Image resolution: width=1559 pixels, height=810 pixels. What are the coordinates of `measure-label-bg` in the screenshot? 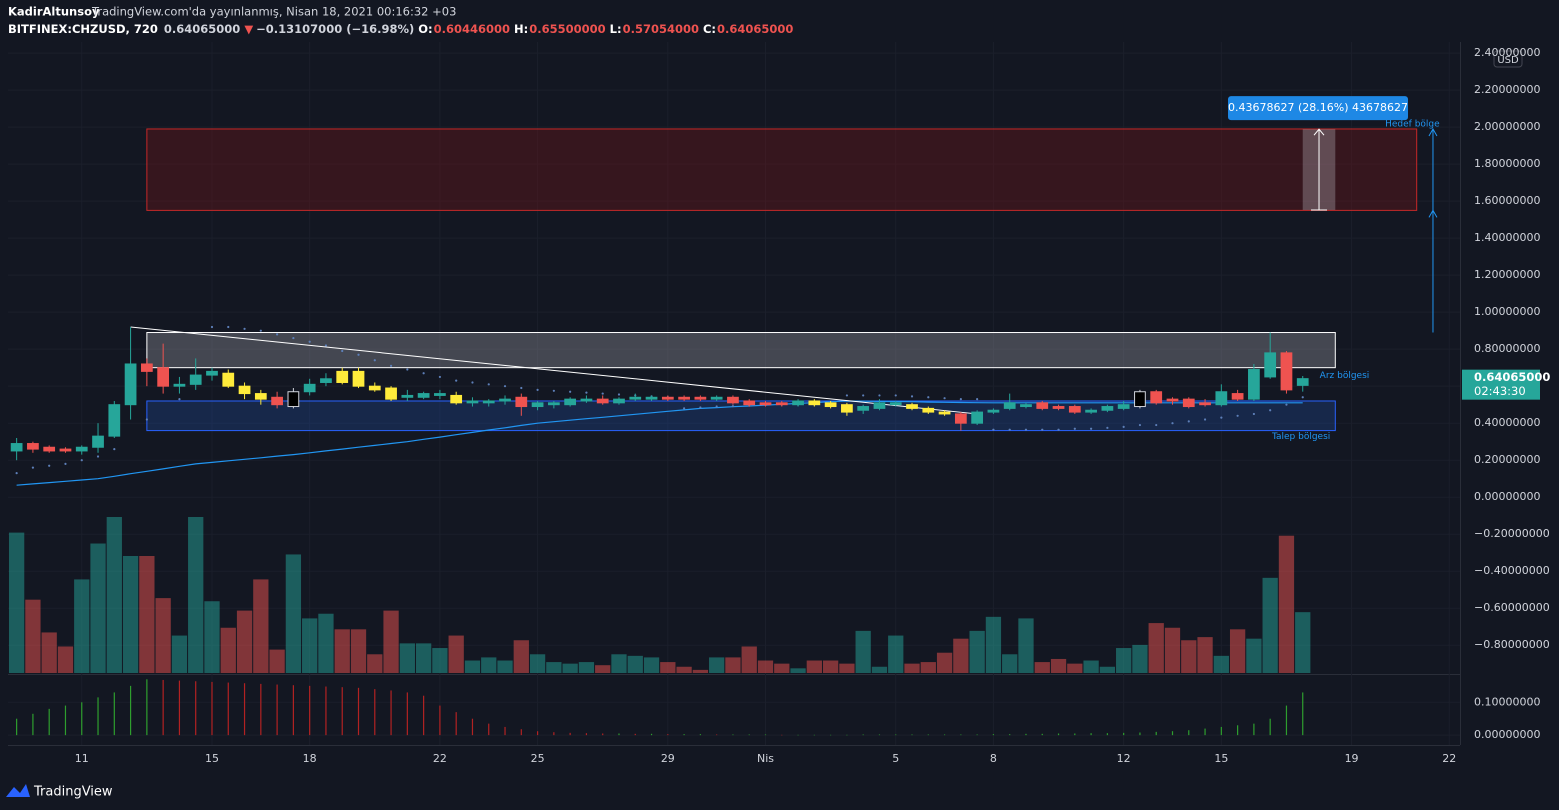 It's located at (1318, 108).